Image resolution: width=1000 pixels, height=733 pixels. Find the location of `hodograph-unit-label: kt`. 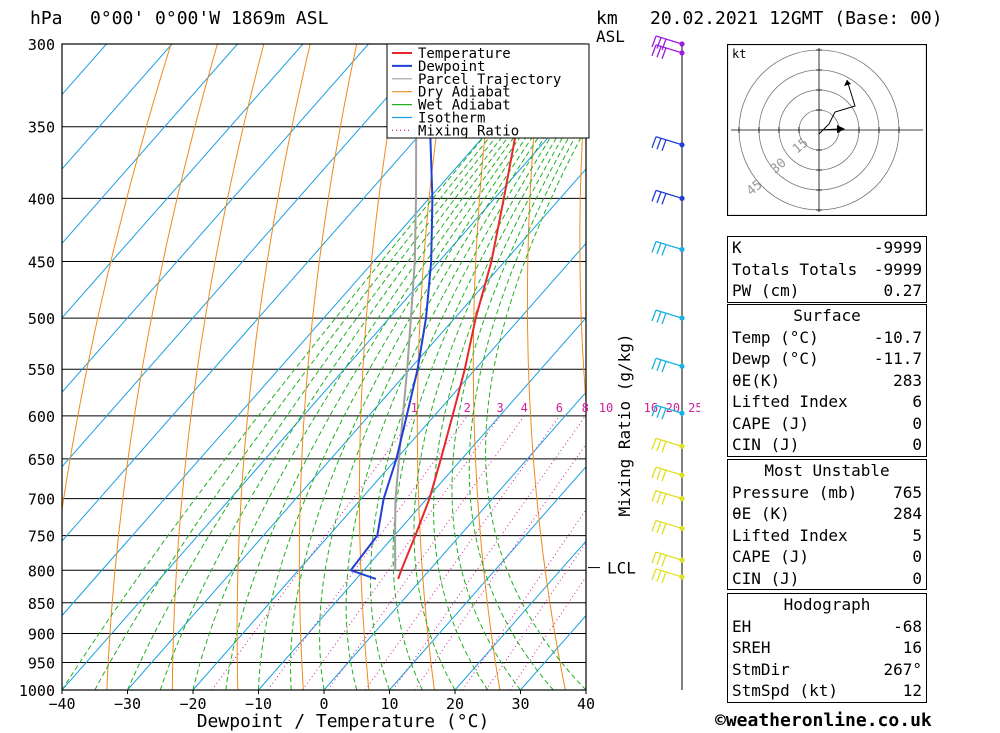

hodograph-unit-label: kt is located at coordinates (739, 54).